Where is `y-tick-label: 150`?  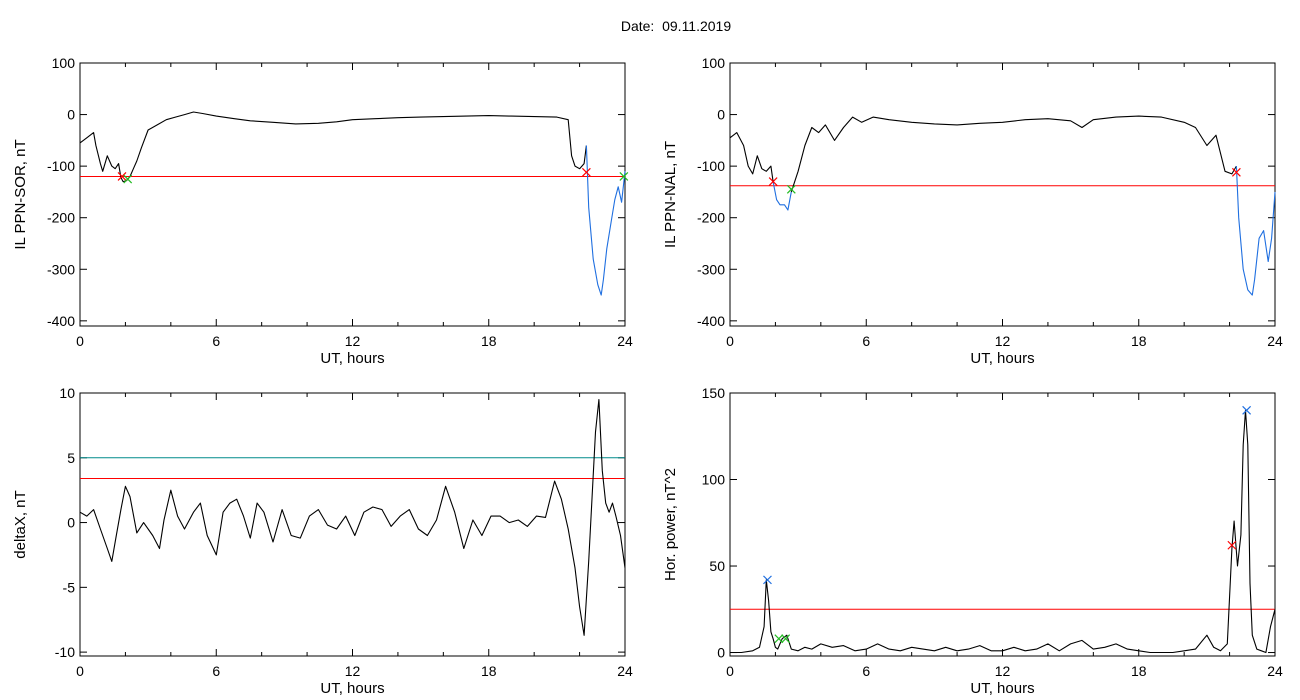 y-tick-label: 150 is located at coordinates (714, 393).